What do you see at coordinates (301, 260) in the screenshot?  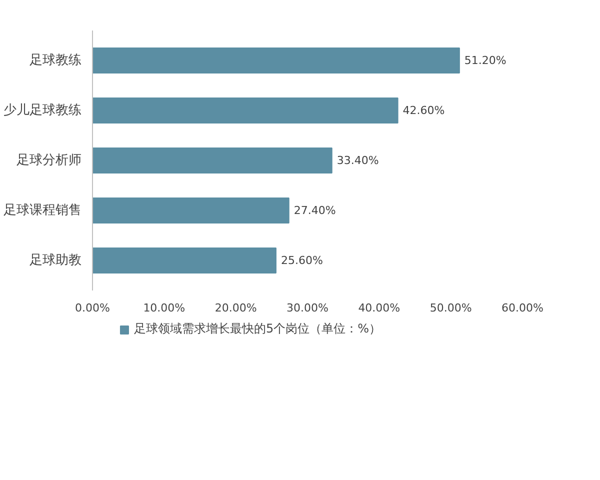 I see `data-label: 25.60%` at bounding box center [301, 260].